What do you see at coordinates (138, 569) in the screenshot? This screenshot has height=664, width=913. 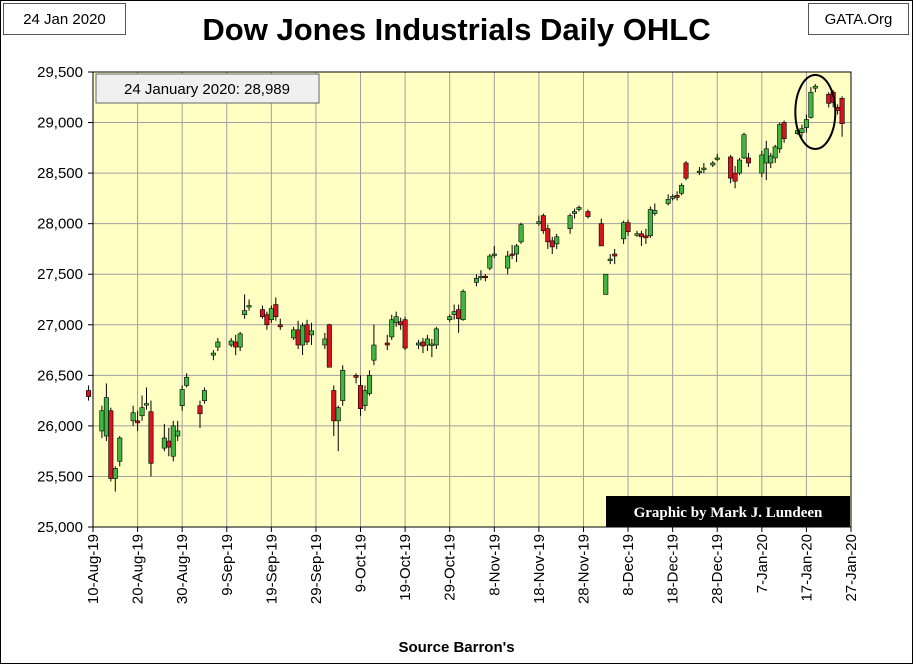 I see `x-tick-label: 20-Aug-19` at bounding box center [138, 569].